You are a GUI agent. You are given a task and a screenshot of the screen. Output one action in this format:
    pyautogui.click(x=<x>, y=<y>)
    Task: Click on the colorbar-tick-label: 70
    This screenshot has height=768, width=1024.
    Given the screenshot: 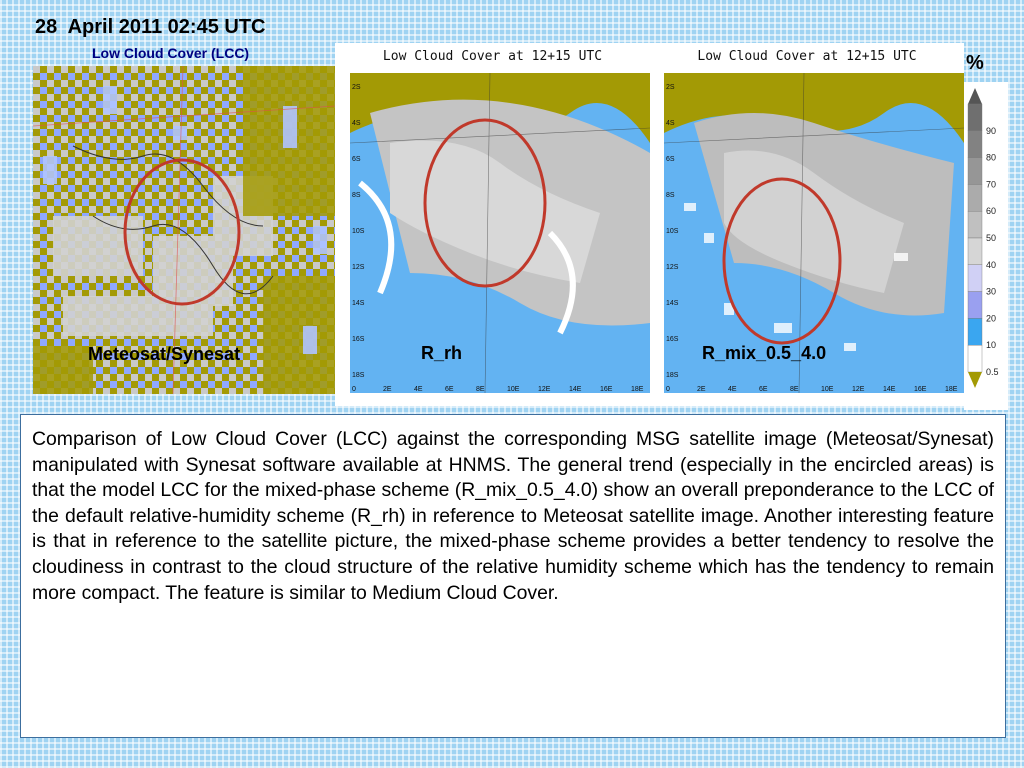 What is the action you would take?
    pyautogui.click(x=991, y=184)
    